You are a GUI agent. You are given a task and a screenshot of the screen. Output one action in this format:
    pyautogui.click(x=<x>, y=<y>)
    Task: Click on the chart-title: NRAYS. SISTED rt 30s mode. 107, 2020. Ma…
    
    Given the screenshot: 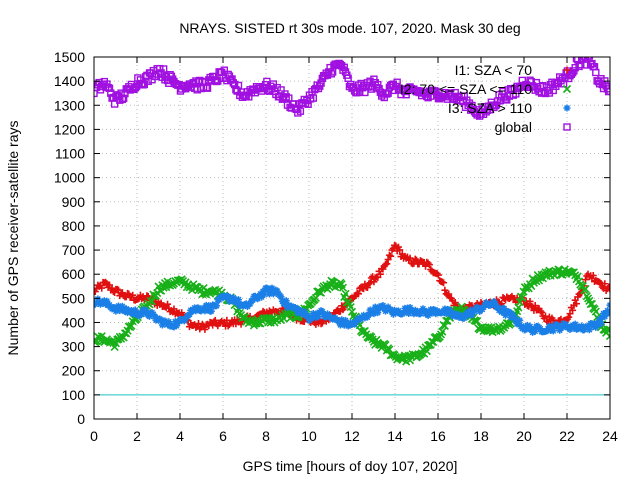 What is the action you would take?
    pyautogui.click(x=349, y=28)
    